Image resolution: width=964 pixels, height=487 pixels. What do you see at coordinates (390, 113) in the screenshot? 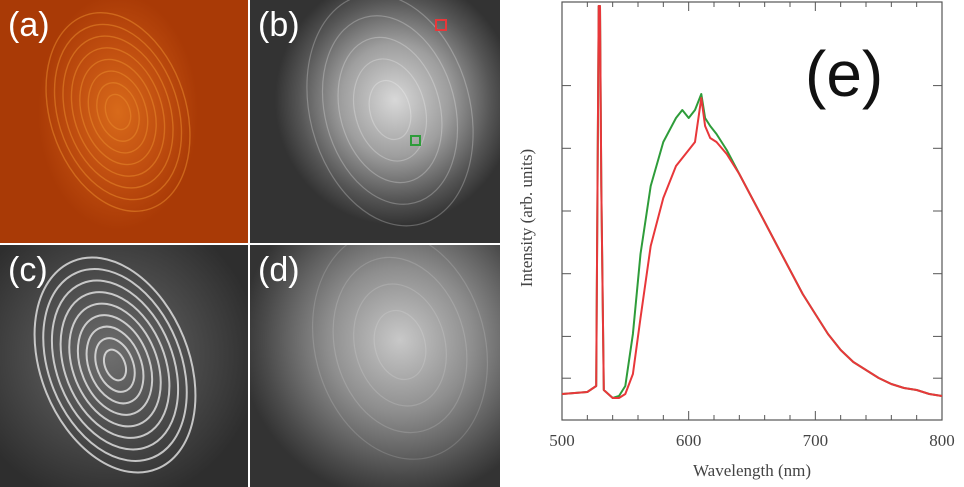
I see `fingerprint-ridges-b` at bounding box center [390, 113].